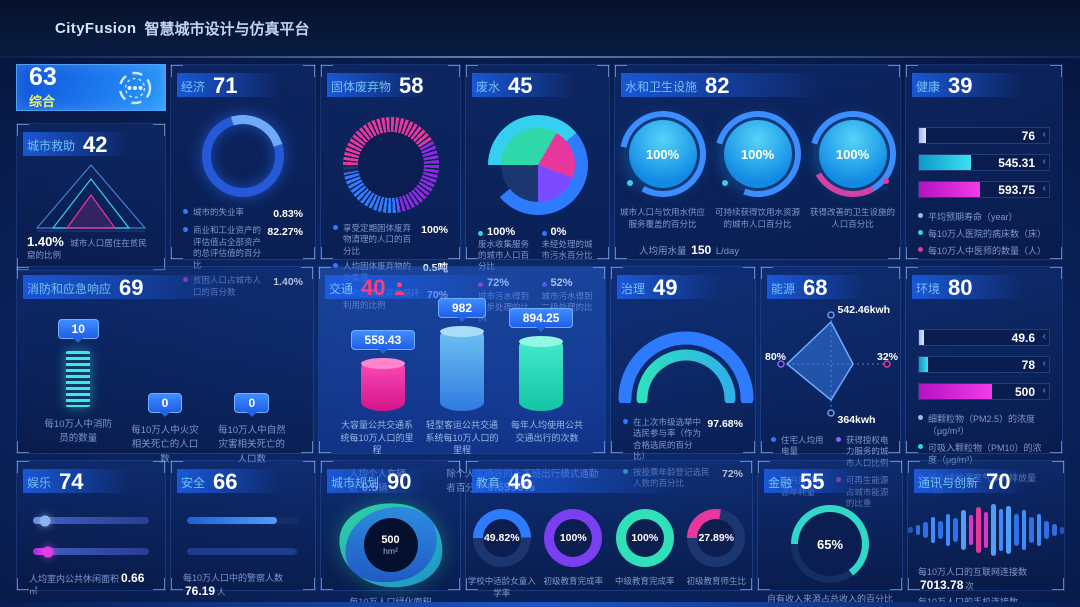 Image resolution: width=1080 pixels, height=607 pixels. I want to click on education-rings: 49.82% 学校中适龄女童入学率 100% 初级教育完成率 100%, so click(609, 554).